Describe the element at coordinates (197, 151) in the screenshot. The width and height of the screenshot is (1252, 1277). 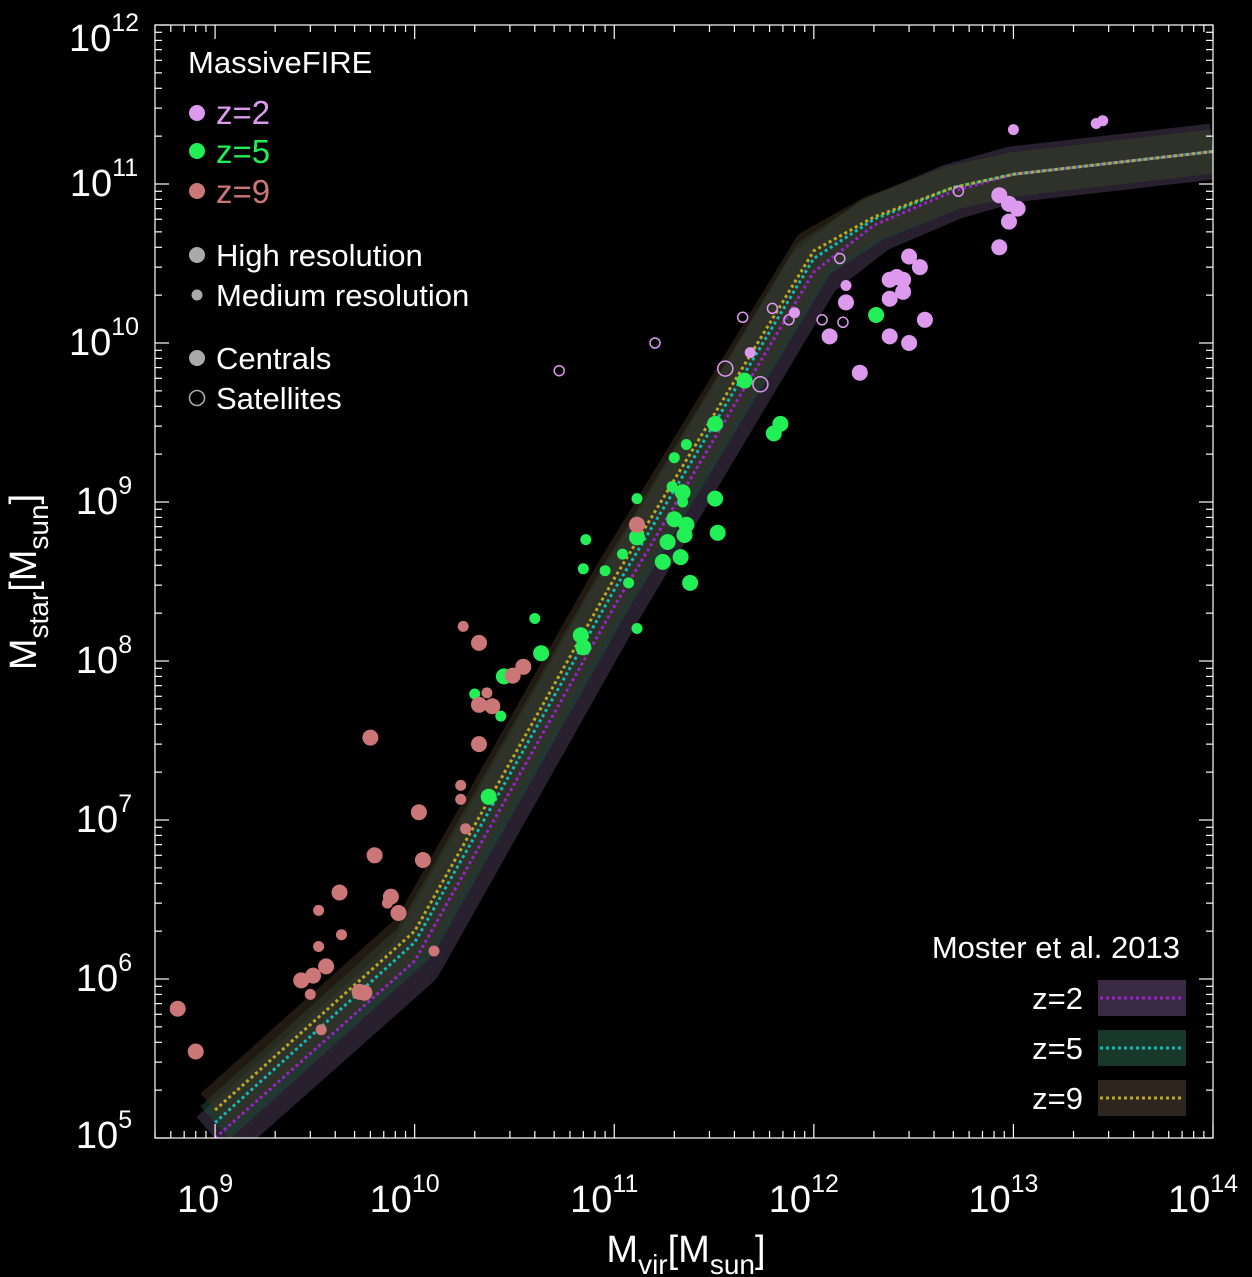
I see `legend-z5-marker` at that location.